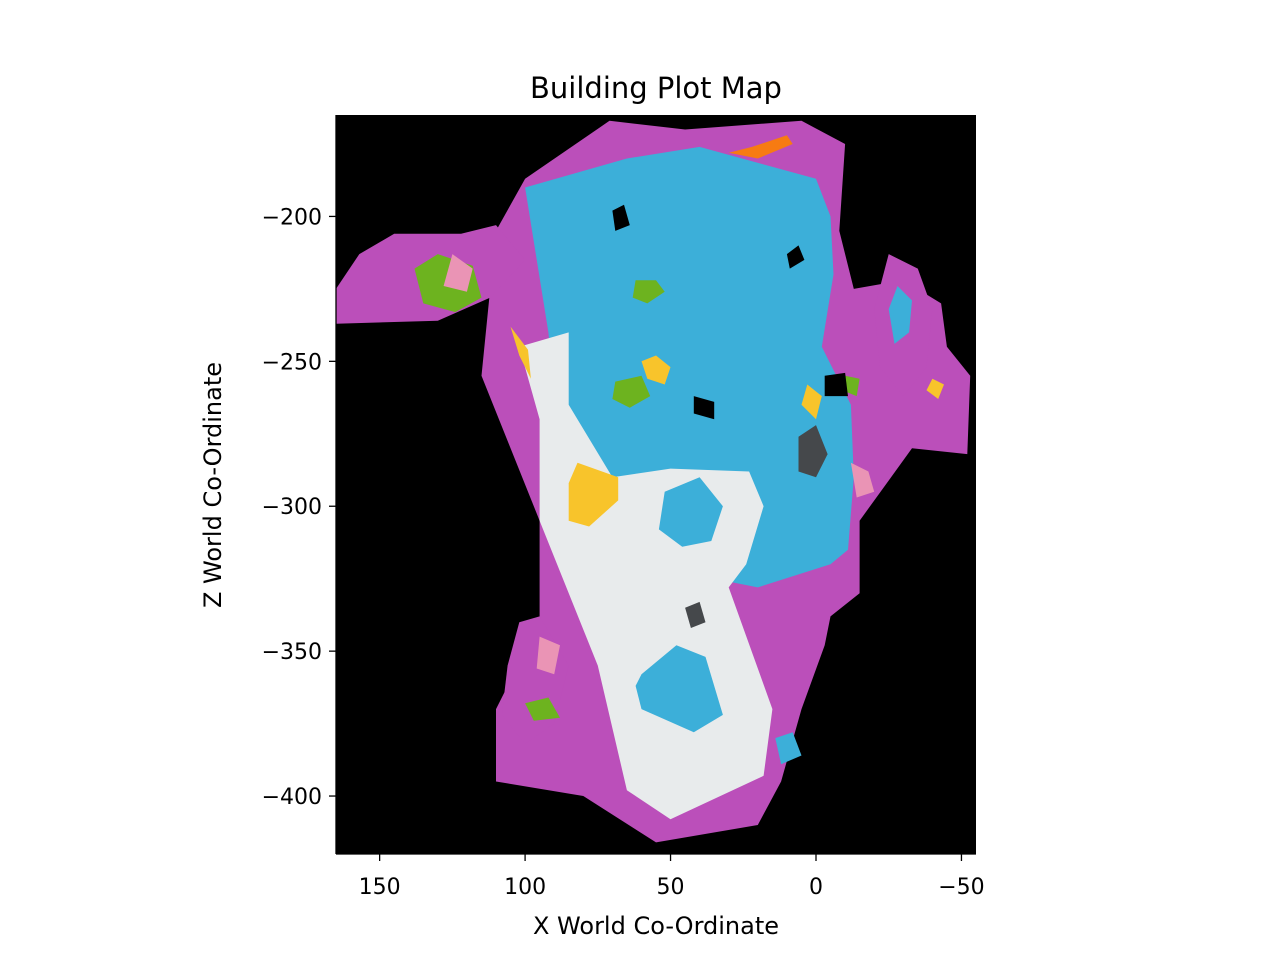 The image size is (1280, 960). Describe the element at coordinates (525, 887) in the screenshot. I see `x-tick-label-1: 100` at that location.